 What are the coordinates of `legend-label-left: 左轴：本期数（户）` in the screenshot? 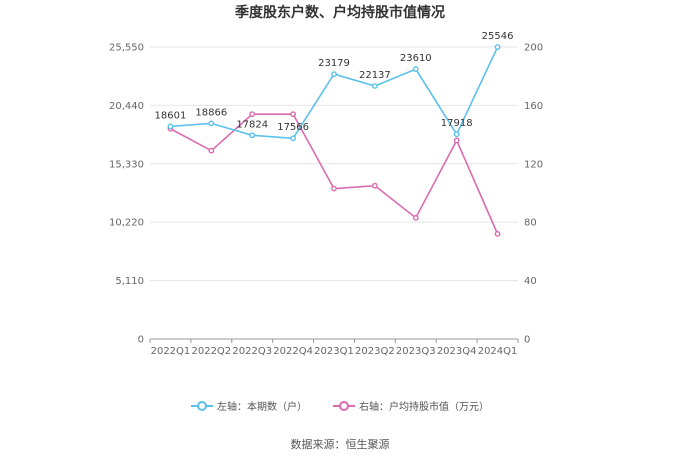 It's located at (262, 407).